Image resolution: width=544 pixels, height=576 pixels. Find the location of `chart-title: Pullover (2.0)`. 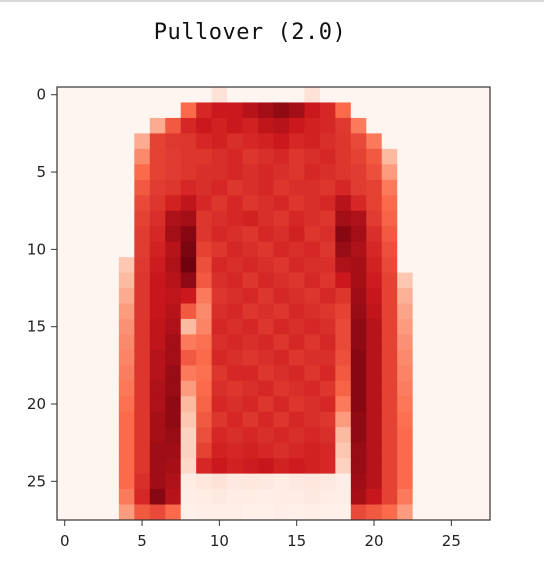

chart-title: Pullover (2.0) is located at coordinates (250, 32).